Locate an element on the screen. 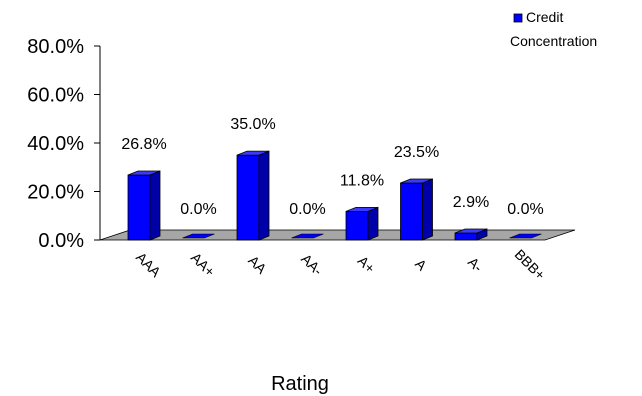 This screenshot has height=396, width=642. data-label: 23.5% is located at coordinates (416, 152).